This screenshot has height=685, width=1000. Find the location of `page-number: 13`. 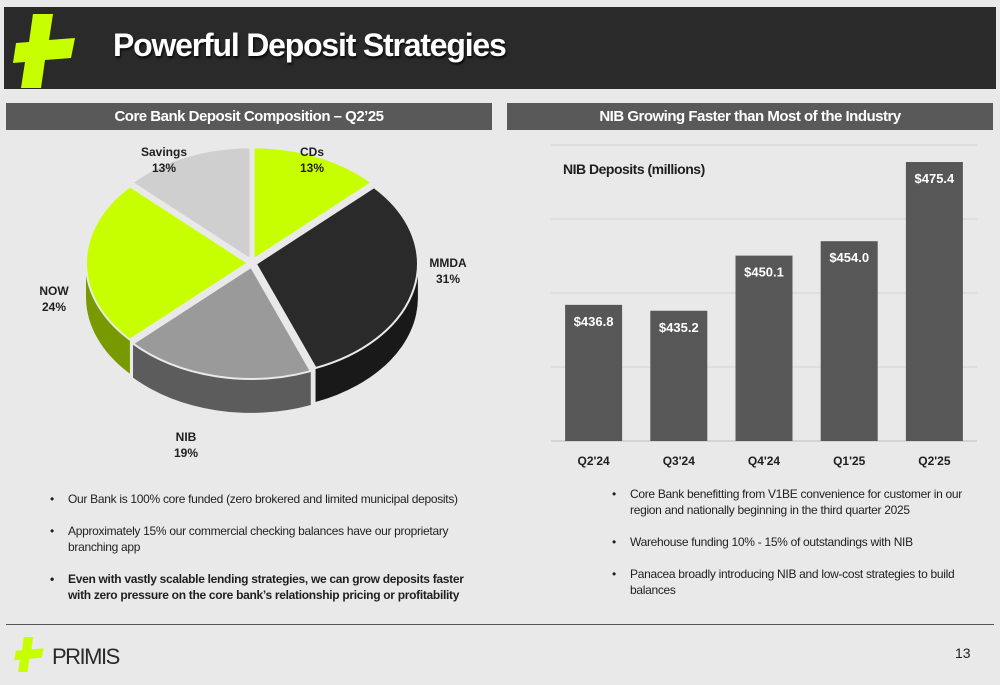

page-number: 13 is located at coordinates (963, 653).